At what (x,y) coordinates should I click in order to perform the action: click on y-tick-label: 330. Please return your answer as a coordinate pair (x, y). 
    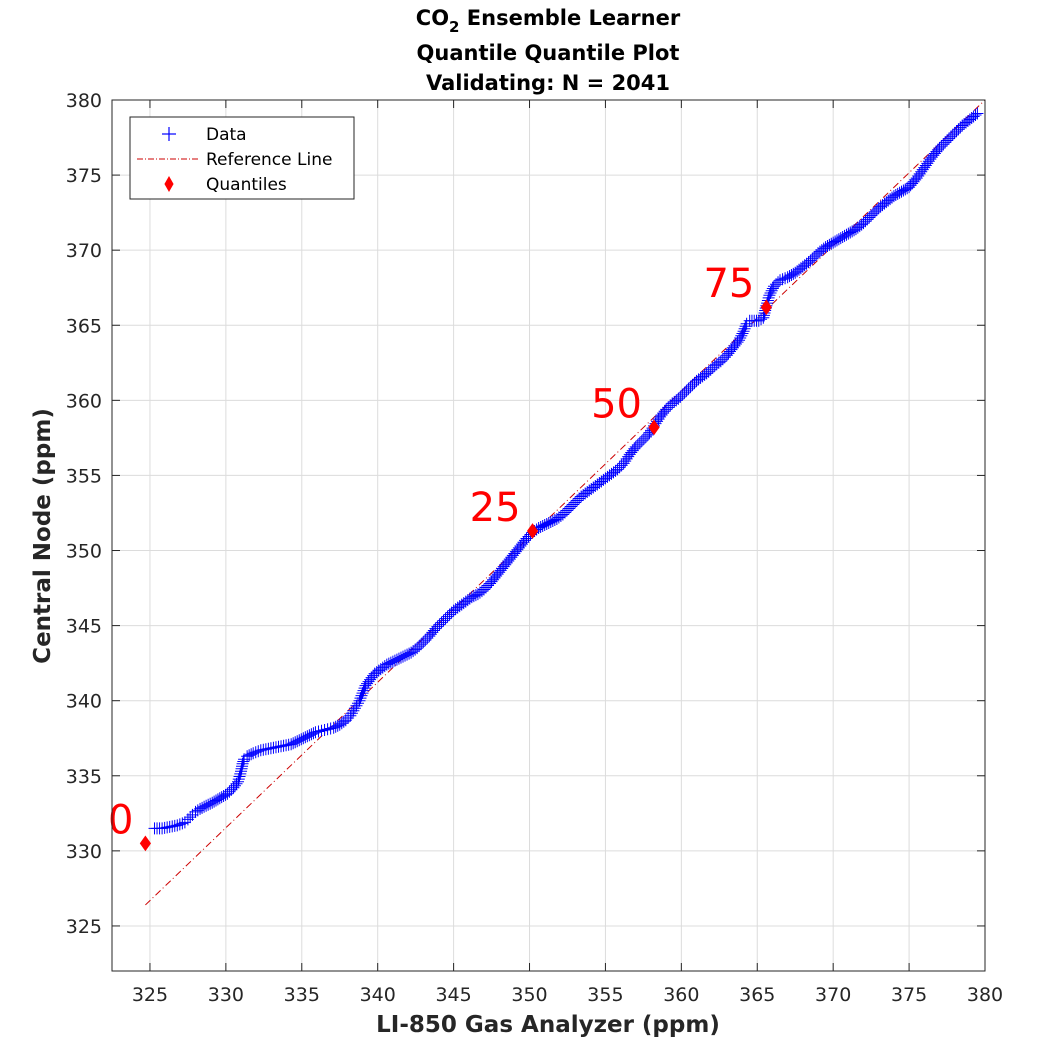
    Looking at the image, I should click on (84, 852).